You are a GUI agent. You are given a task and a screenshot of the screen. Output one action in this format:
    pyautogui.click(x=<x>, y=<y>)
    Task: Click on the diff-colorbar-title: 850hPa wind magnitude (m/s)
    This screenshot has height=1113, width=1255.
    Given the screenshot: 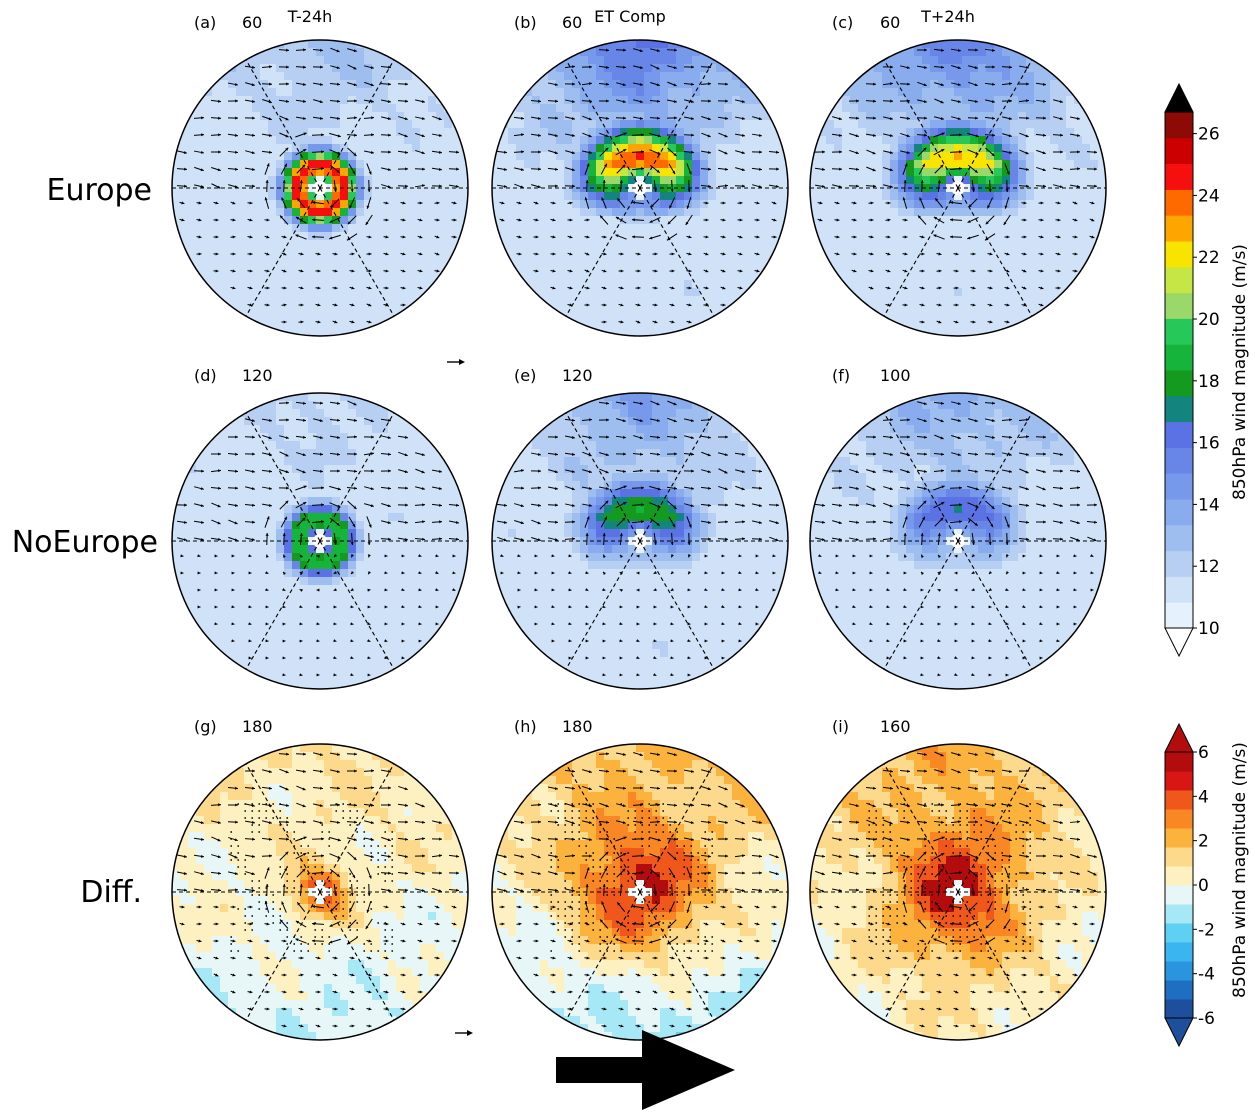 What is the action you would take?
    pyautogui.click(x=1240, y=870)
    